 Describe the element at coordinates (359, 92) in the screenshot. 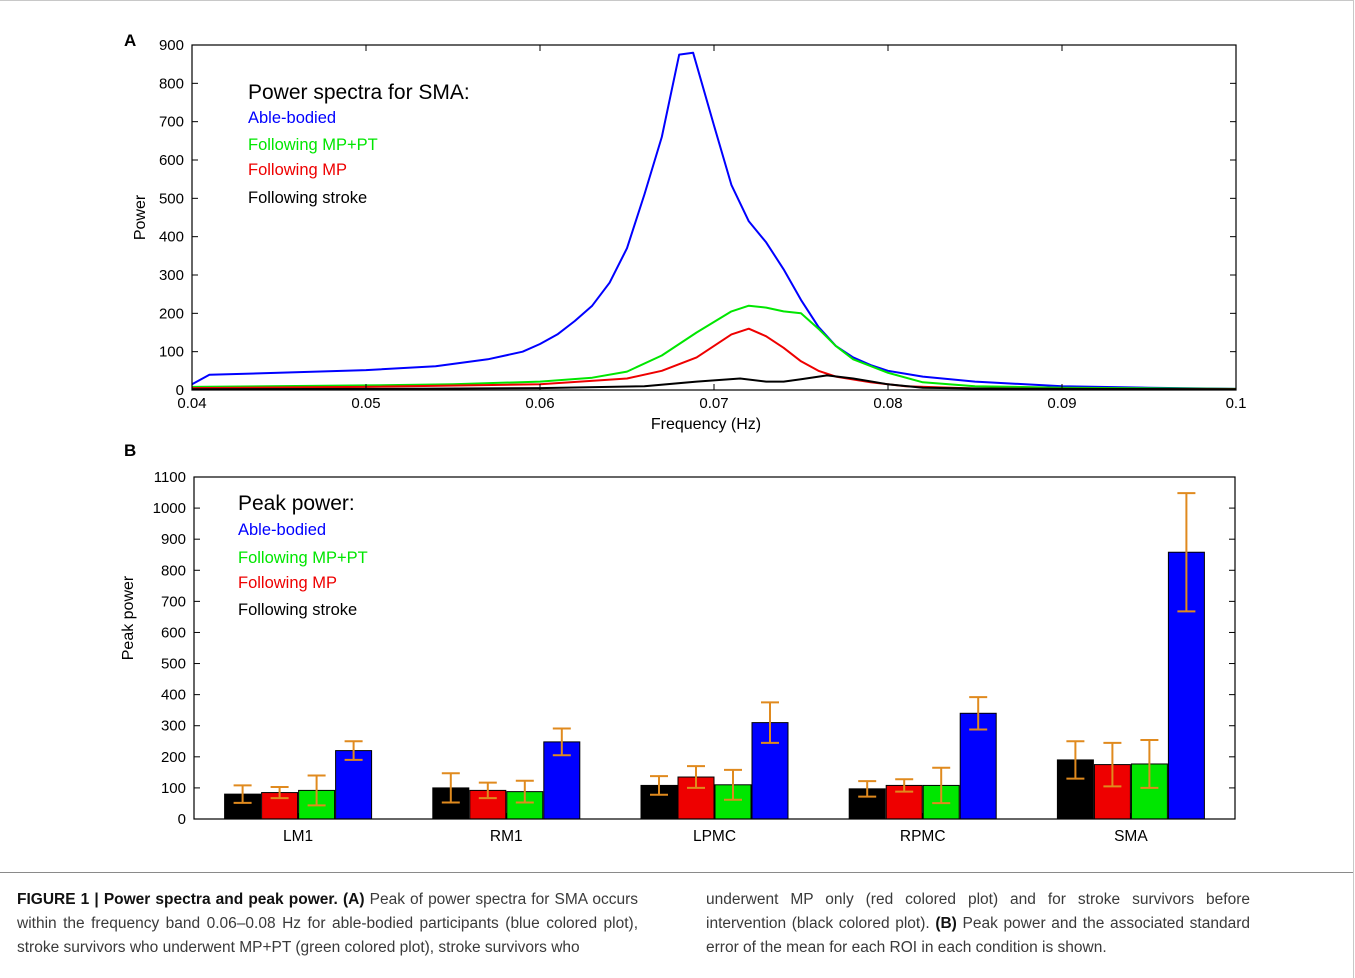

I see `legend-title: Power spectra for SMA:` at that location.